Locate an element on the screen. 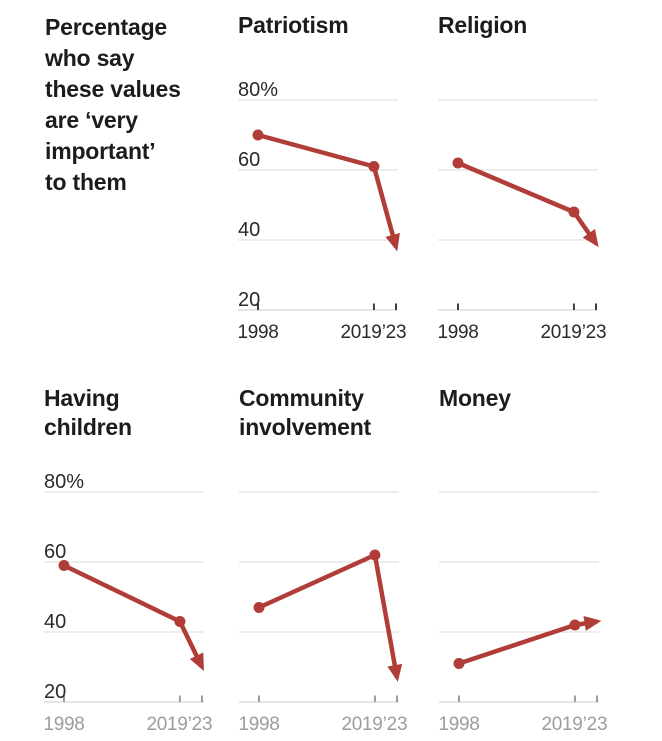 This screenshot has width=662, height=741. intro-line: to them is located at coordinates (86, 182).